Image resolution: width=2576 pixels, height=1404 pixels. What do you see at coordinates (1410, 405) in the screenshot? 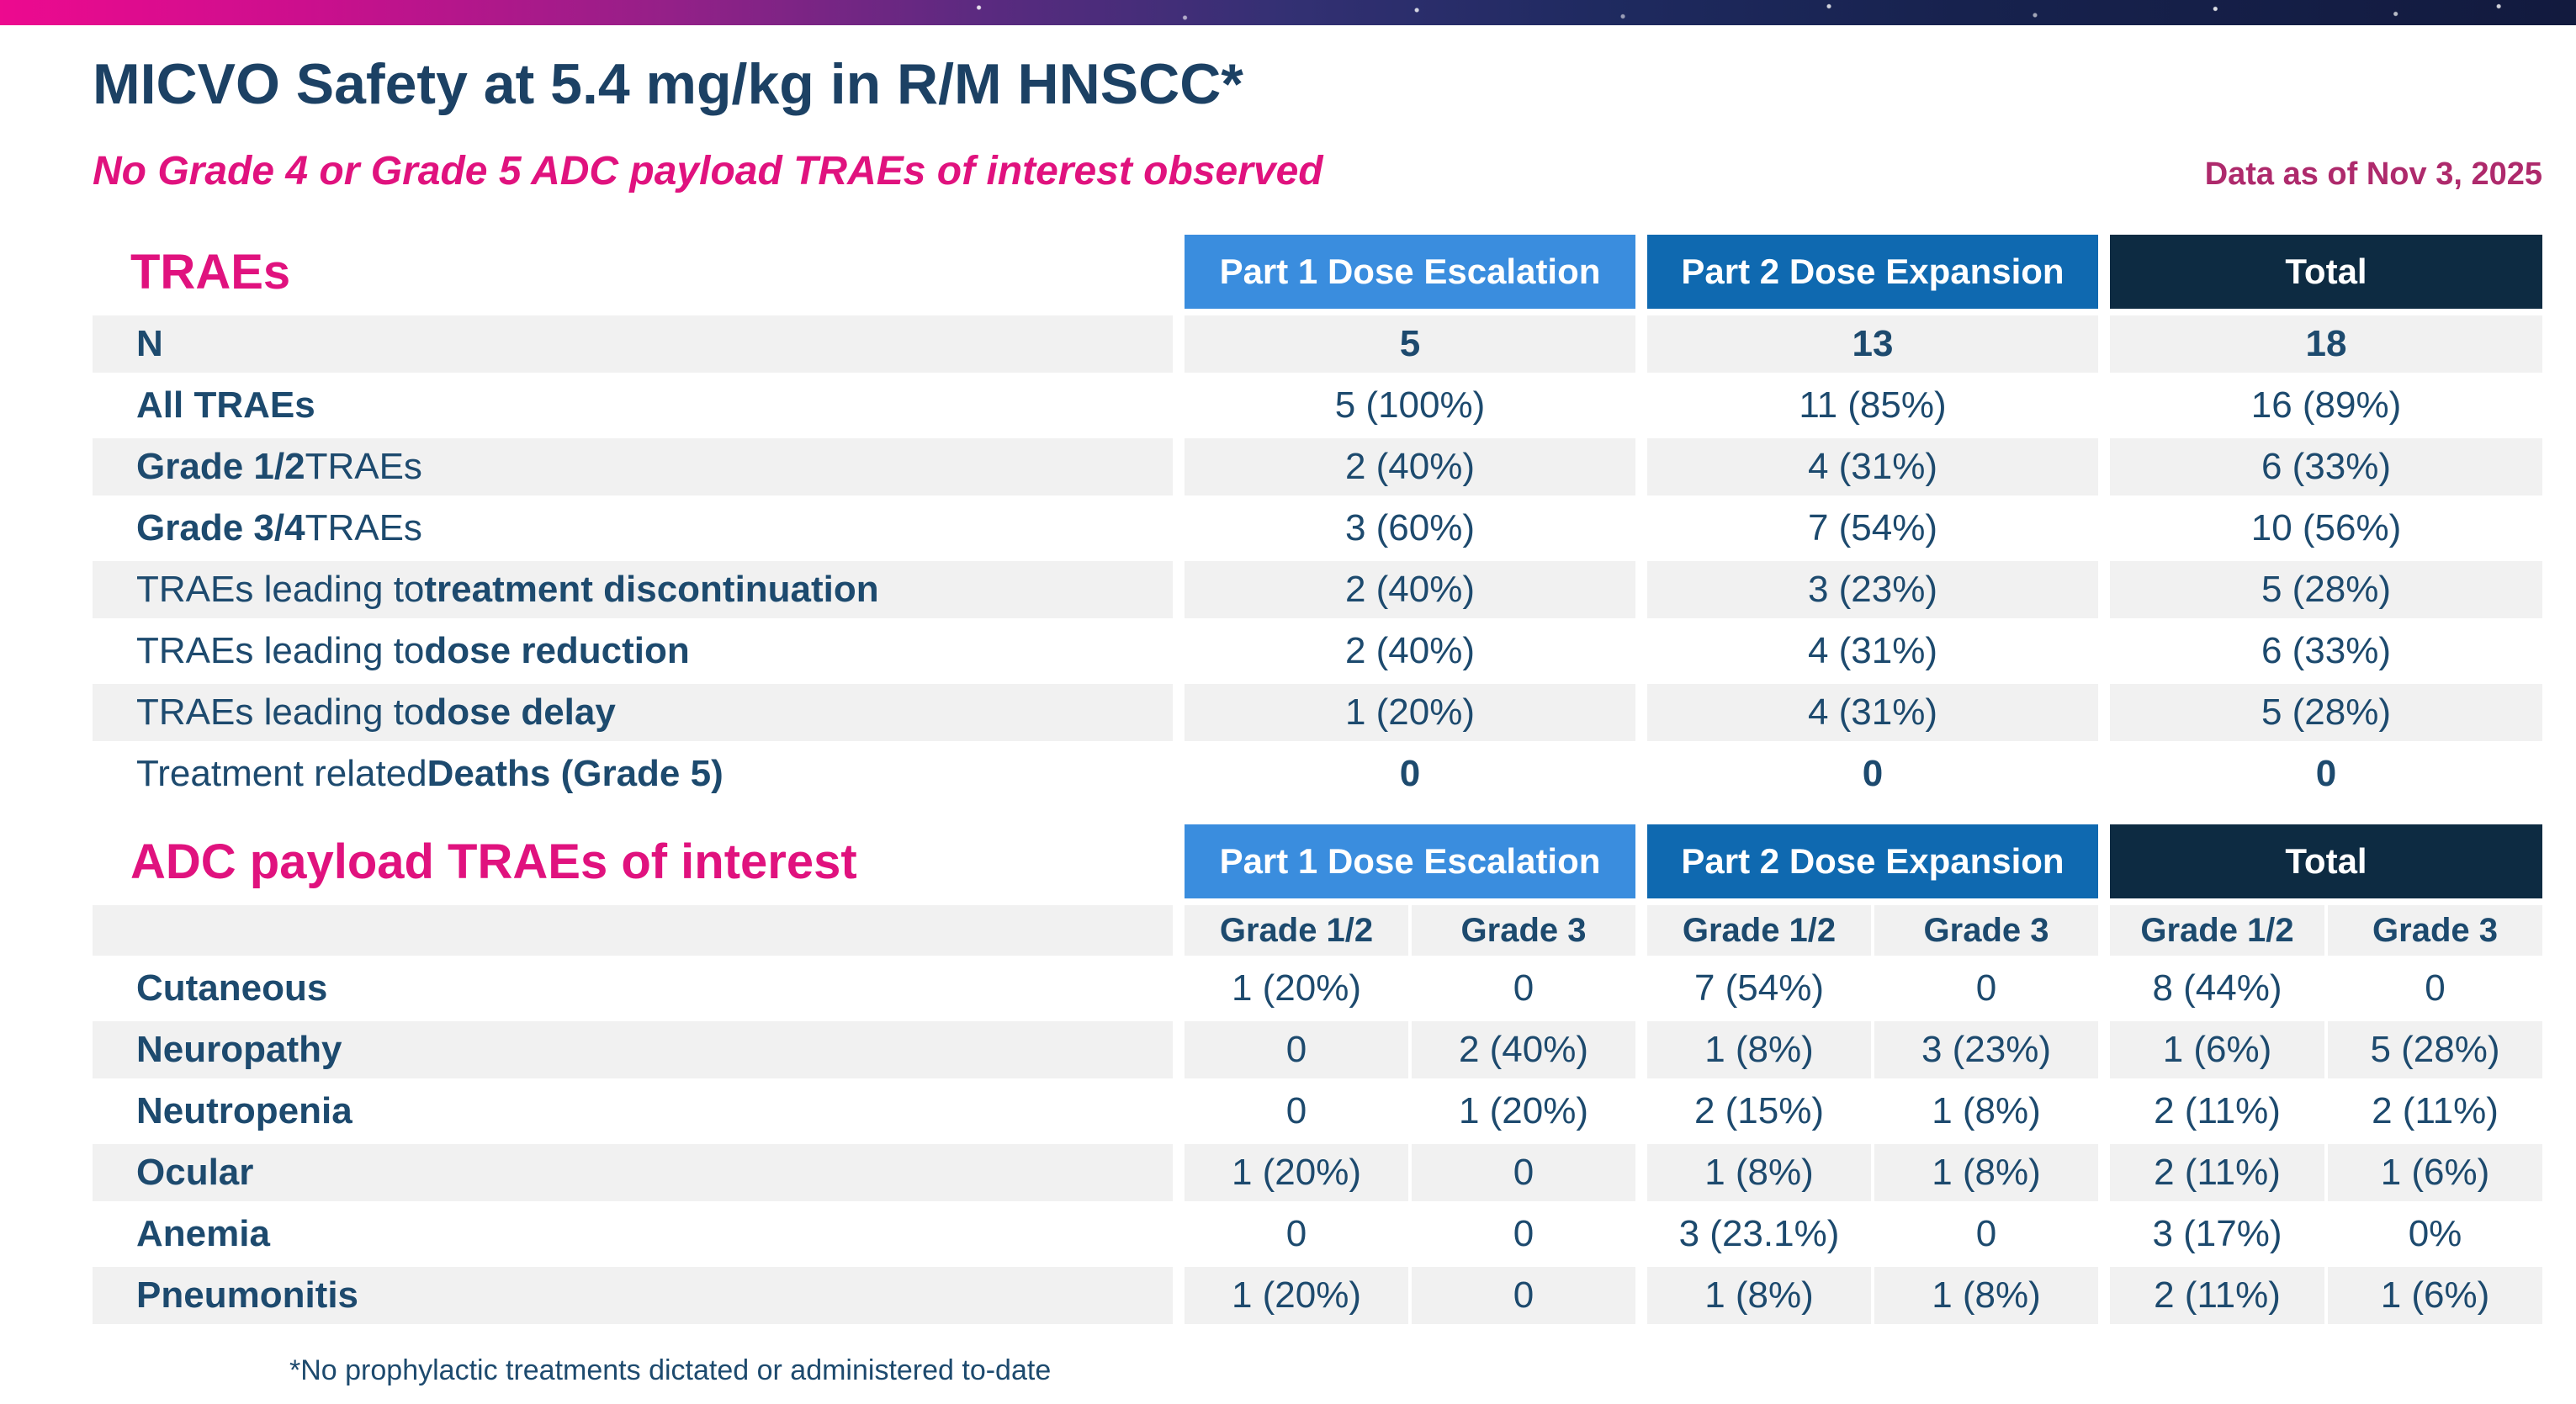
I see `value-cell: 5 (100%)` at bounding box center [1410, 405].